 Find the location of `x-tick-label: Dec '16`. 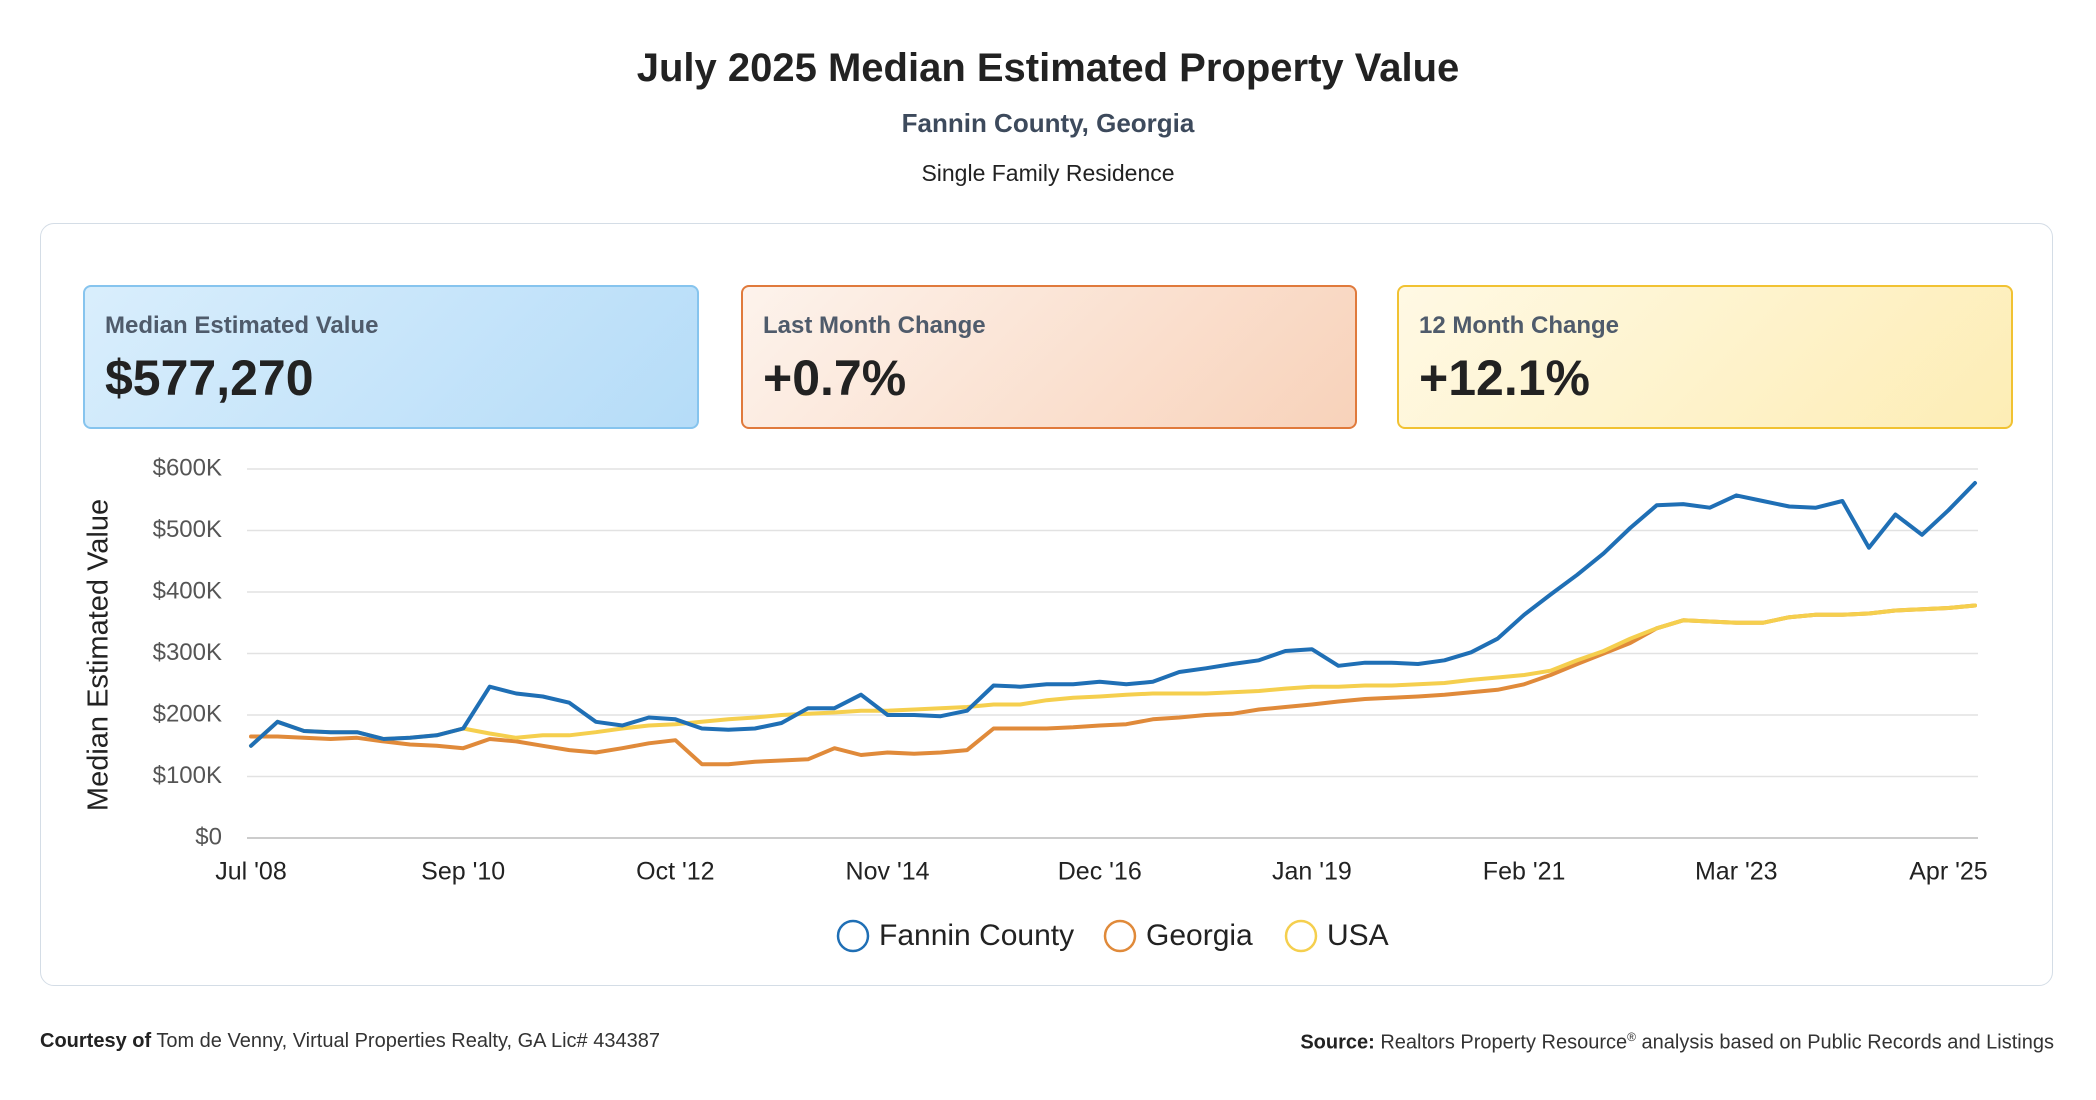

x-tick-label: Dec '16 is located at coordinates (1100, 872).